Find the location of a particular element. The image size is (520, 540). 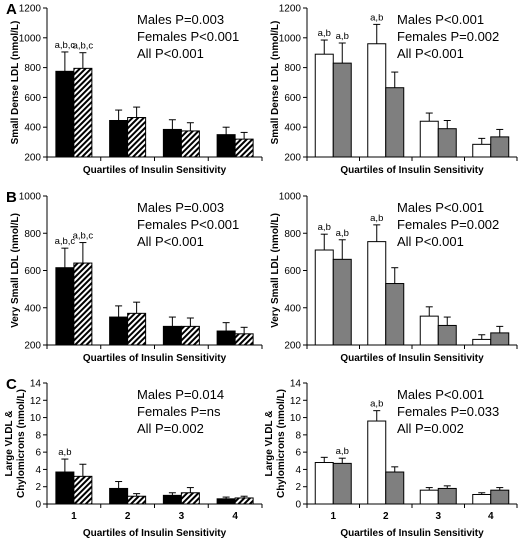

p-value-annotation: Males P=0.003 is located at coordinates (180, 19).